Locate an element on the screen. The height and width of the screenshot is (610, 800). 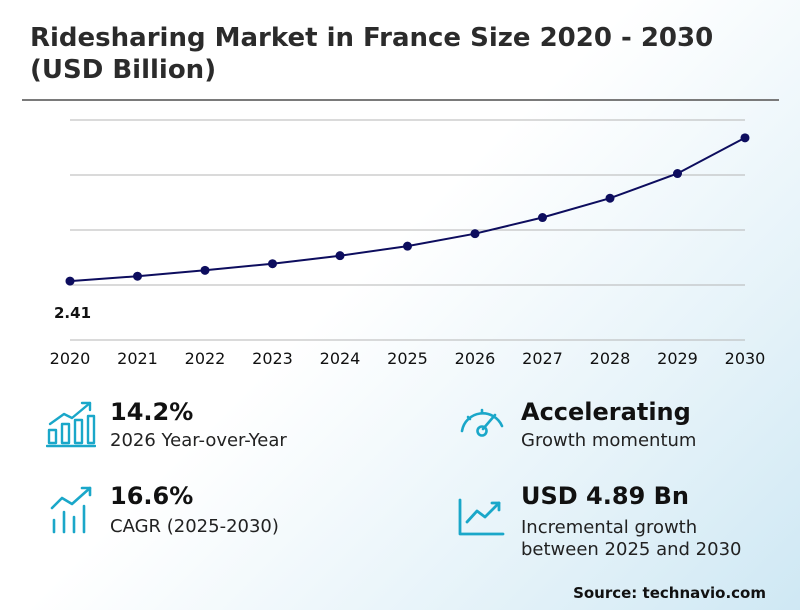
x-tick-label: 2025 is located at coordinates (407, 358).